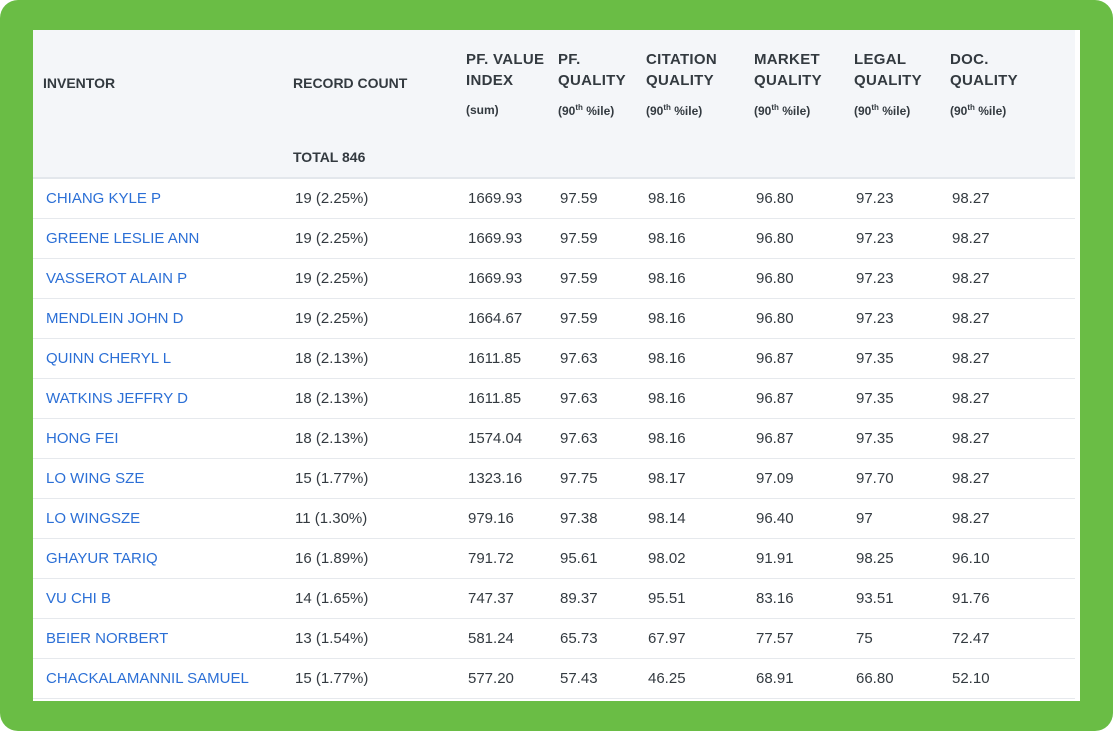 This screenshot has width=1113, height=731. What do you see at coordinates (592, 599) in the screenshot?
I see `pf-quality-cell: 89.37` at bounding box center [592, 599].